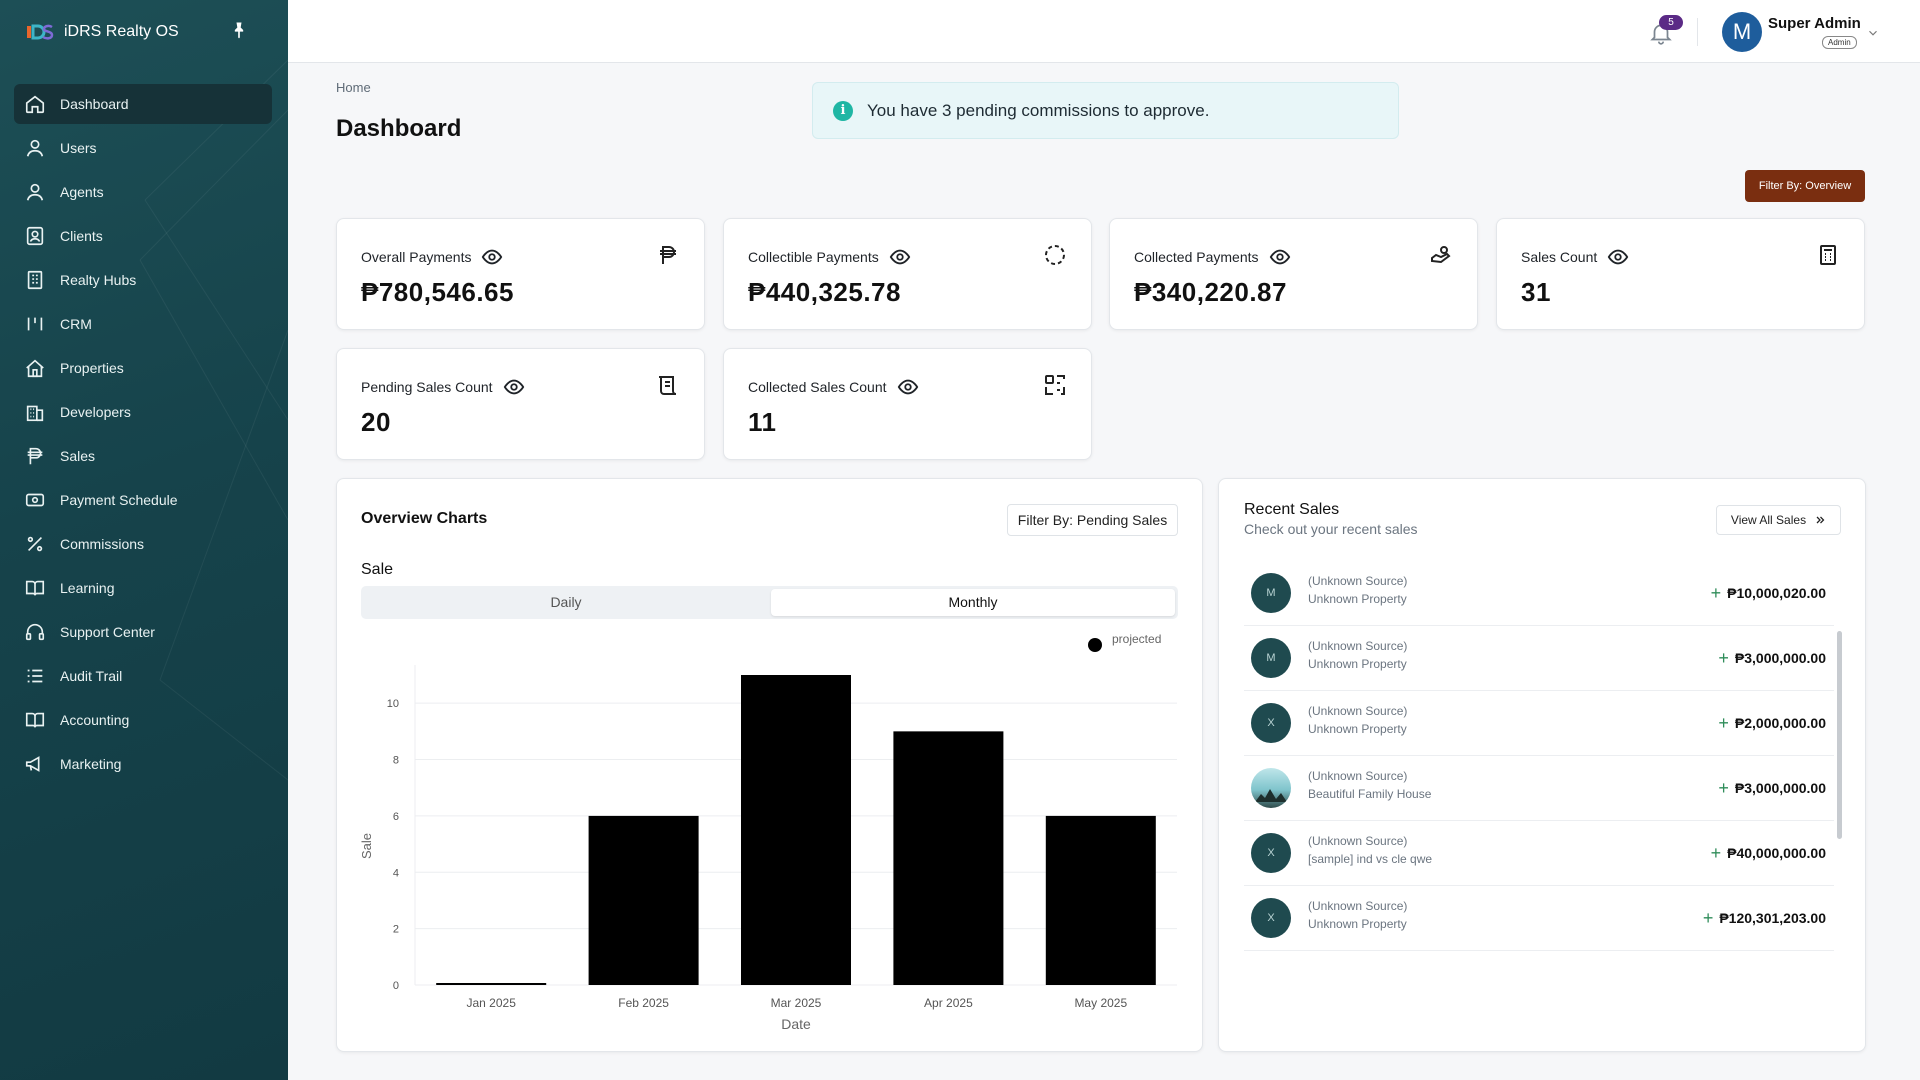 Image resolution: width=1920 pixels, height=1080 pixels. Describe the element at coordinates (32, 764) in the screenshot. I see `megaphone-icon` at that location.